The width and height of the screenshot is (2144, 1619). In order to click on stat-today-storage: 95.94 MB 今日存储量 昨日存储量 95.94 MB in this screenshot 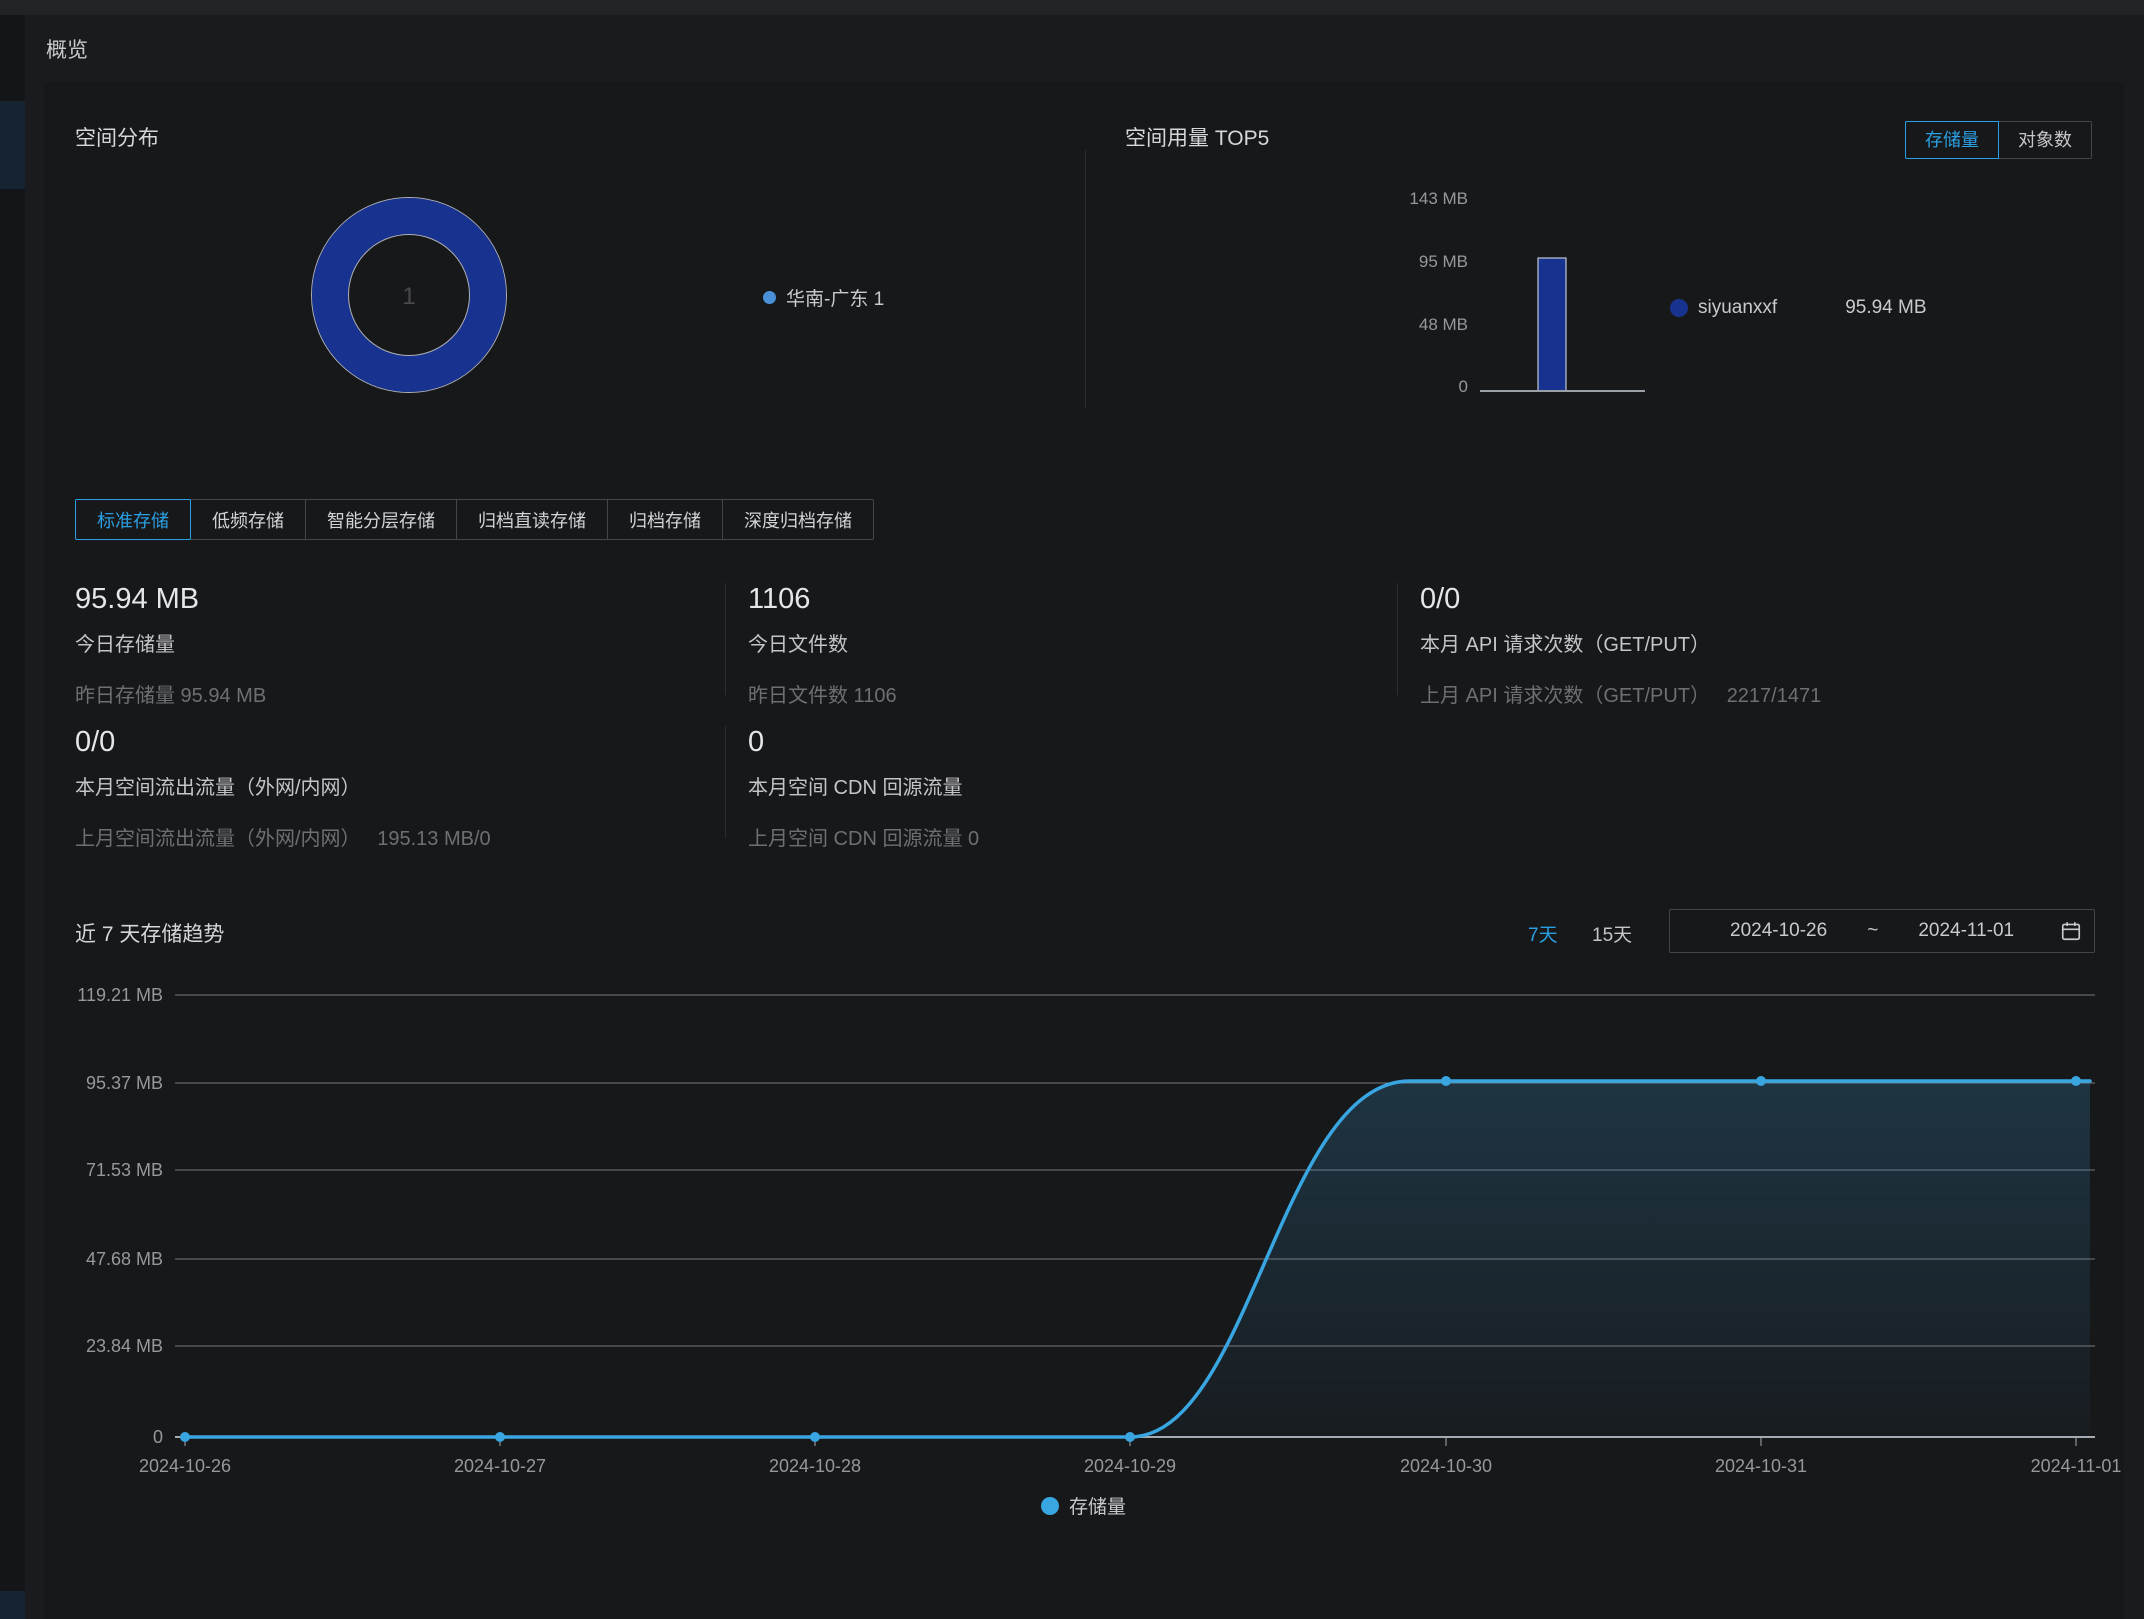, I will do `click(170, 645)`.